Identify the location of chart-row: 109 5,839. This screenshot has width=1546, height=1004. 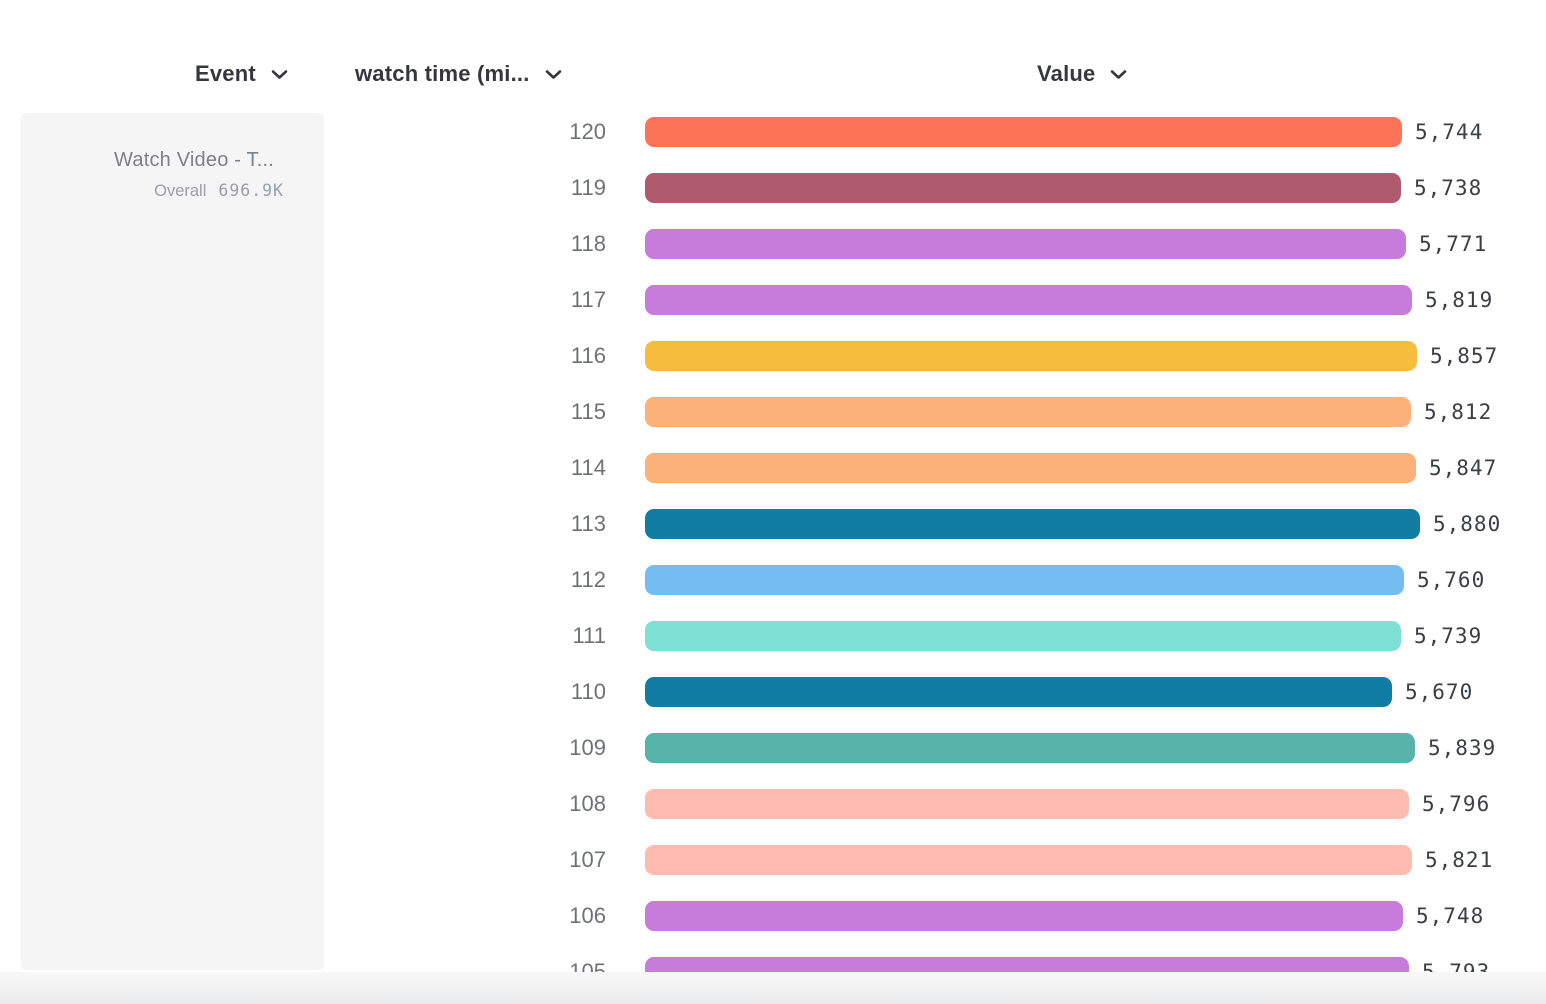
(773, 748).